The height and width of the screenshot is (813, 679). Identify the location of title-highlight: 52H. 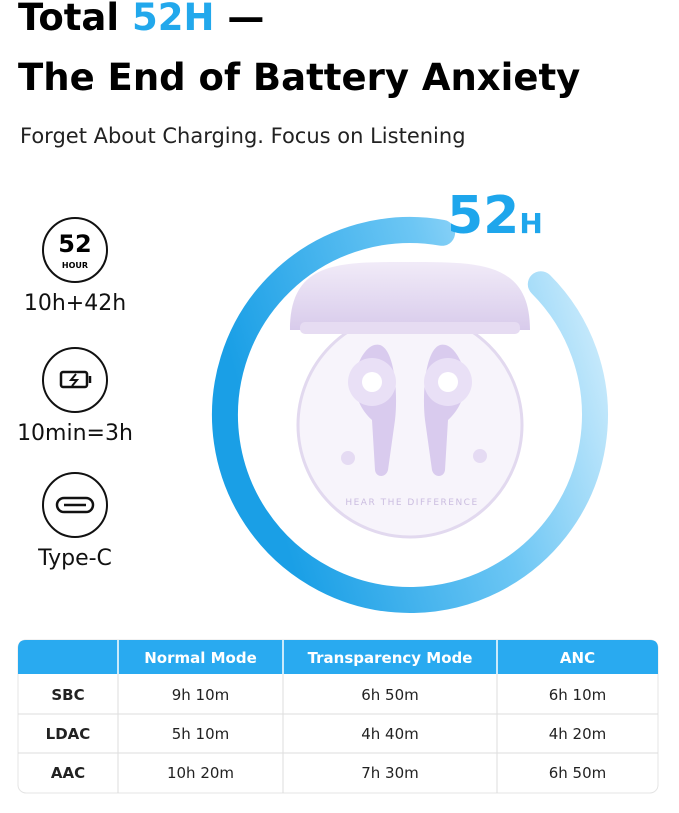
(173, 19).